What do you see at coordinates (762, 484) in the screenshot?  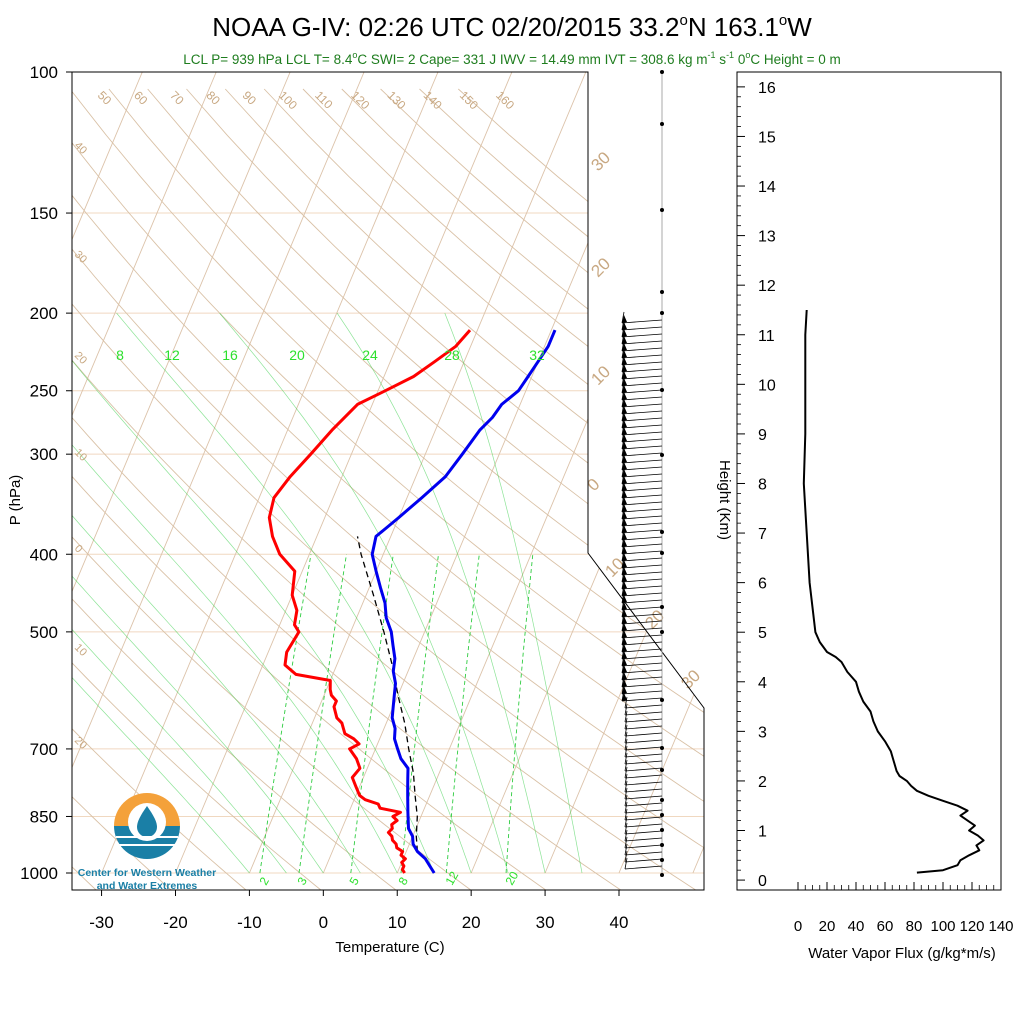 I see `height-tick-label: 8` at bounding box center [762, 484].